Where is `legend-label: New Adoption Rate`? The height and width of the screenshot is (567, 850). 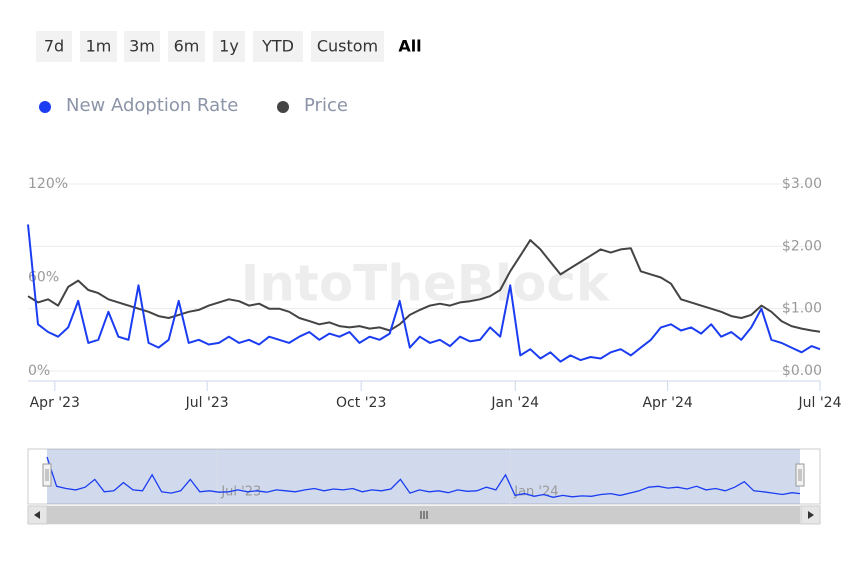
legend-label: New Adoption Rate is located at coordinates (152, 105).